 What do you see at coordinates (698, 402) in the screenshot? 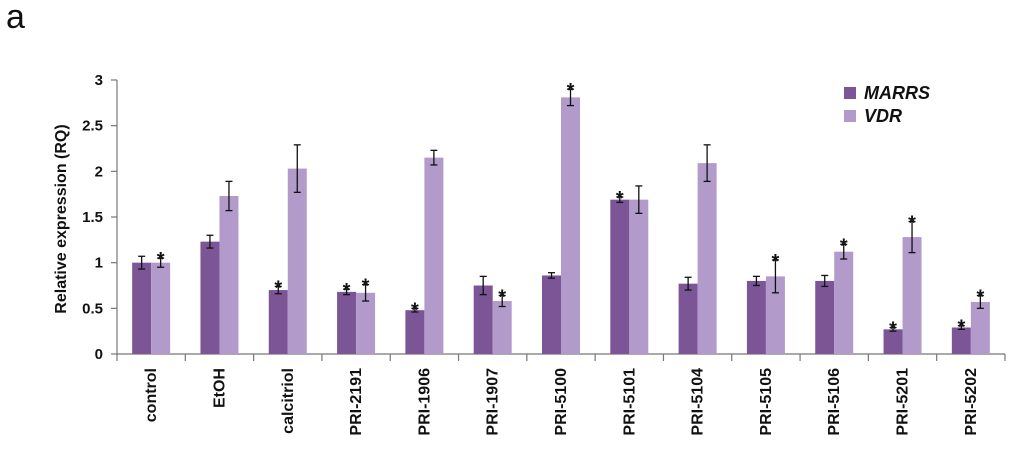
I see `x-category-label: PRI-5104` at bounding box center [698, 402].